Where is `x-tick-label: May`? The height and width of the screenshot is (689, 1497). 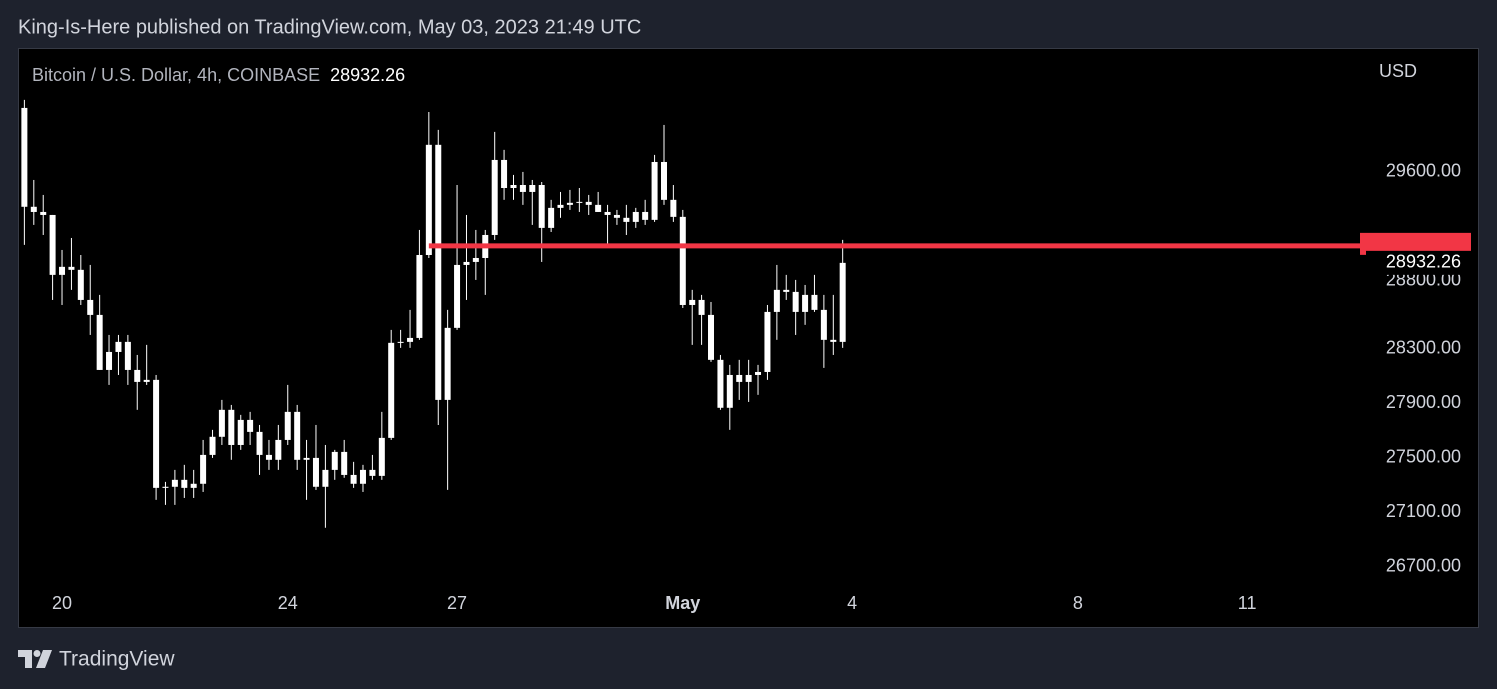
x-tick-label: May is located at coordinates (682, 603).